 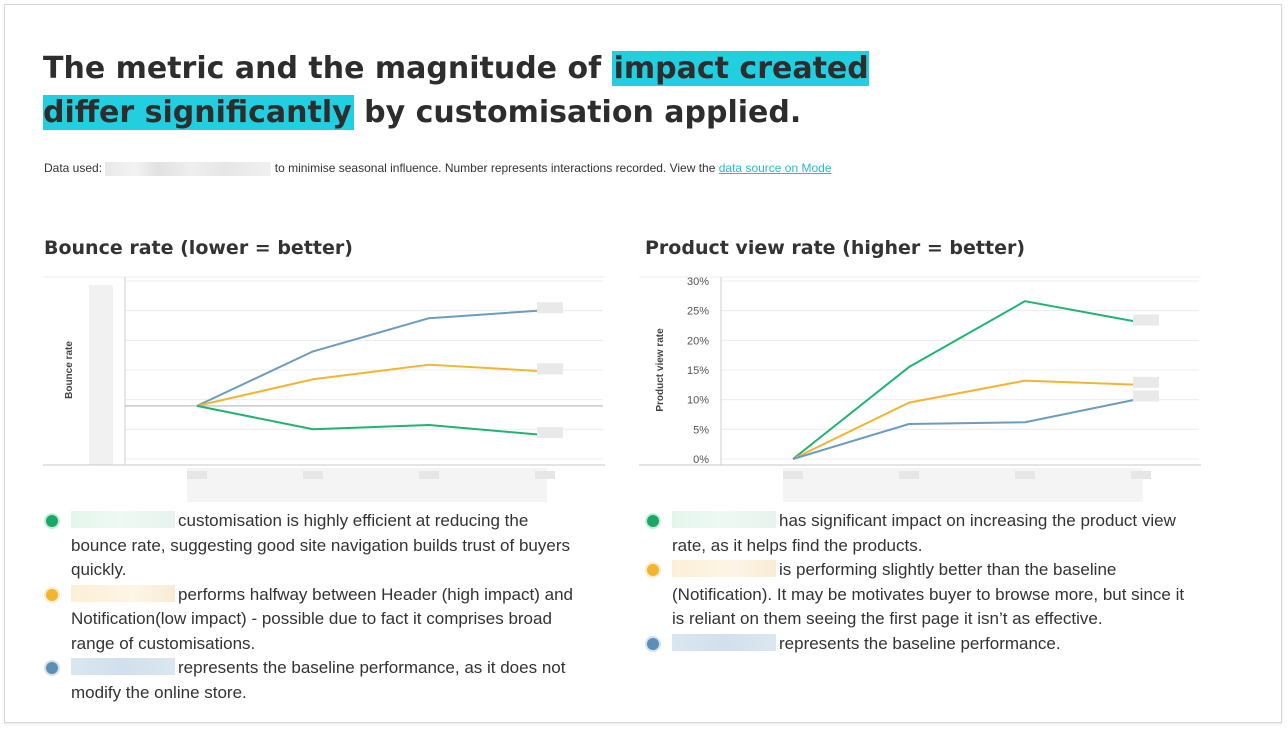 I want to click on note-item: represents the baseline performance., so click(x=917, y=644).